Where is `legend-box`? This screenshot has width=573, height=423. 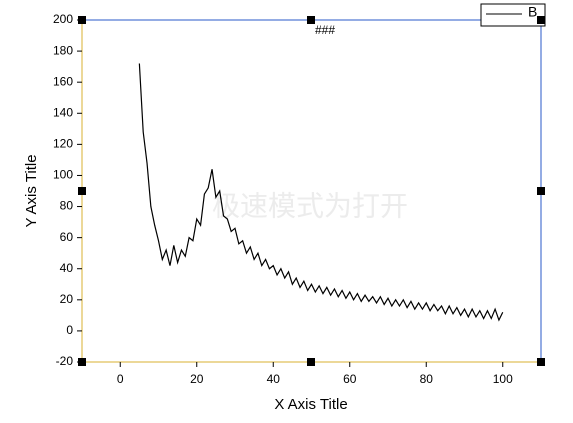 legend-box is located at coordinates (513, 15).